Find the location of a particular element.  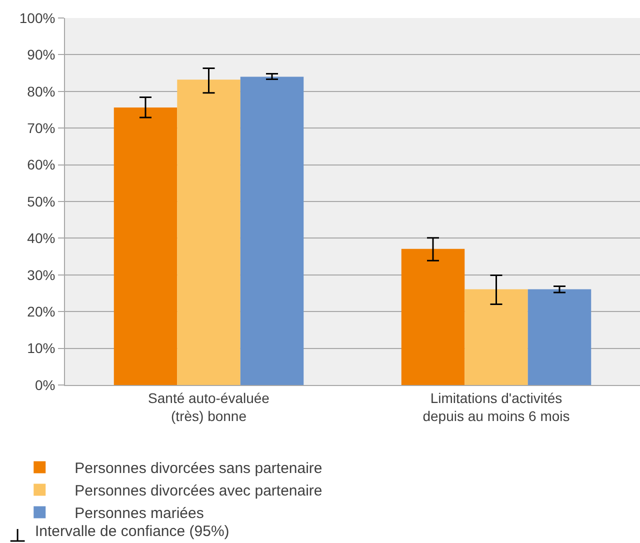

legend-label: Personnes divorcées avec partenaire is located at coordinates (198, 491).